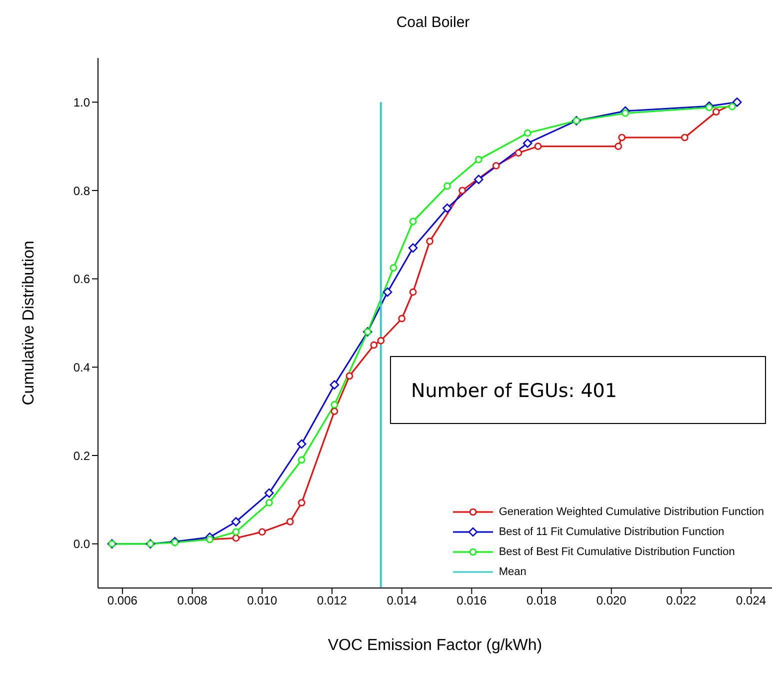 This screenshot has height=677, width=778. Describe the element at coordinates (611, 601) in the screenshot. I see `x-tick-label: 0.020` at that location.